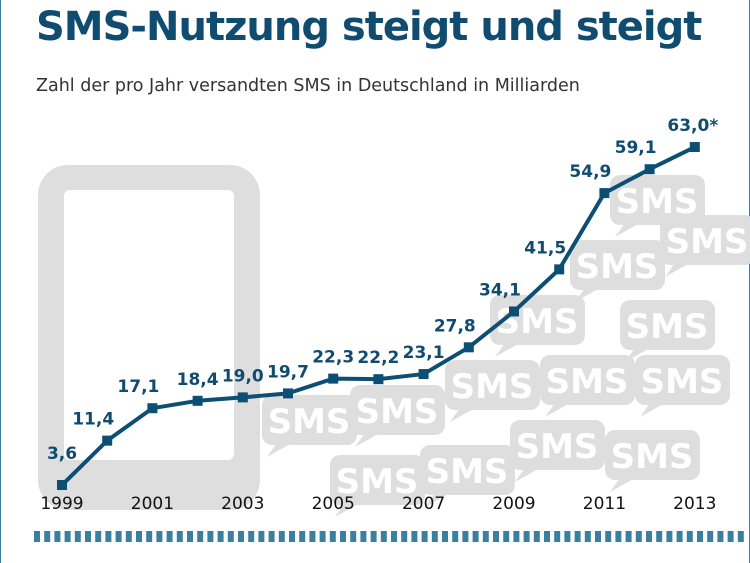  Describe the element at coordinates (243, 376) in the screenshot. I see `data-label: 19,0` at that location.